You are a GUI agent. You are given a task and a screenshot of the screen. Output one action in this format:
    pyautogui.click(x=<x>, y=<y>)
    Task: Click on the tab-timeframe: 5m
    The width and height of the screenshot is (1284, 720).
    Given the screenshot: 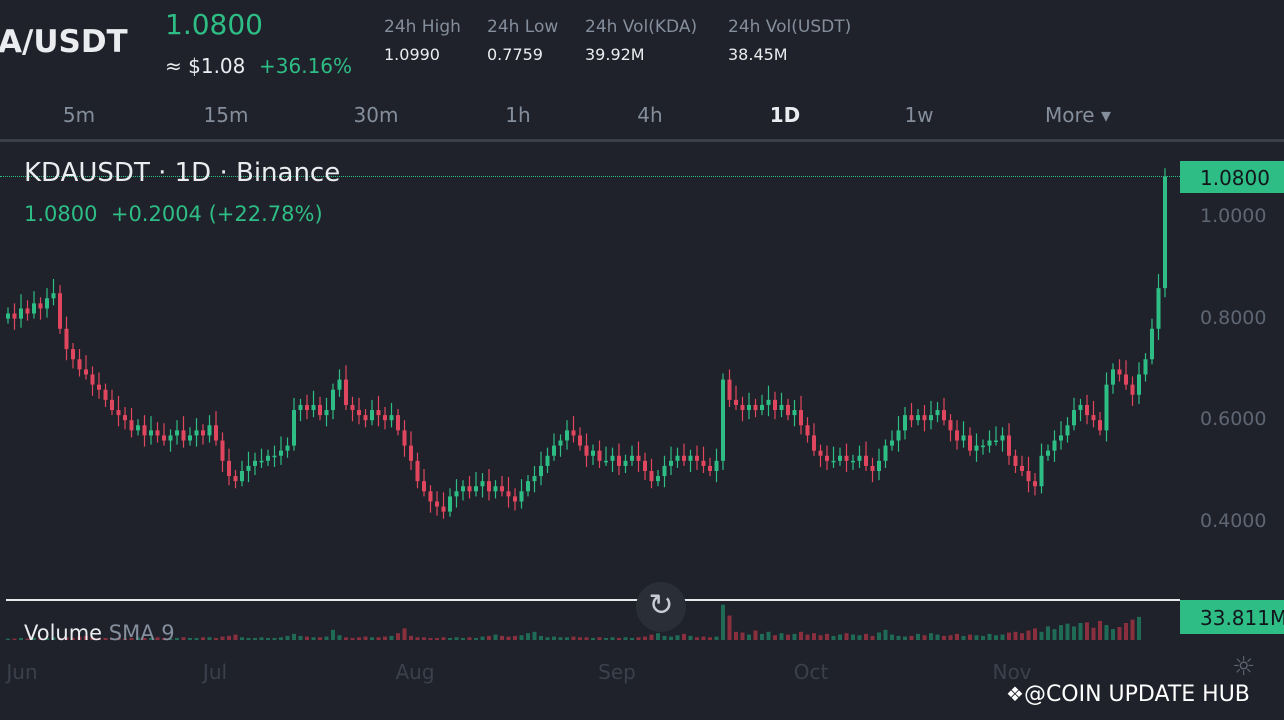 What is the action you would take?
    pyautogui.click(x=79, y=115)
    